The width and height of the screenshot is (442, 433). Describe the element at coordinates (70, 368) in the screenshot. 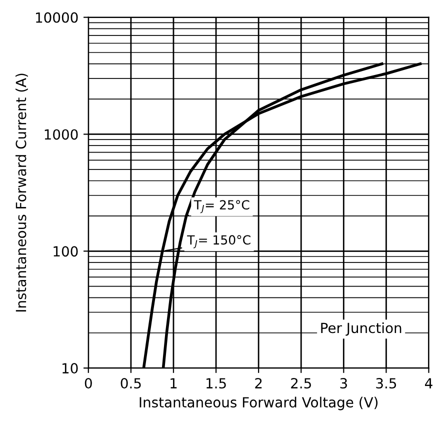

I see `y-tick-label: 10` at that location.